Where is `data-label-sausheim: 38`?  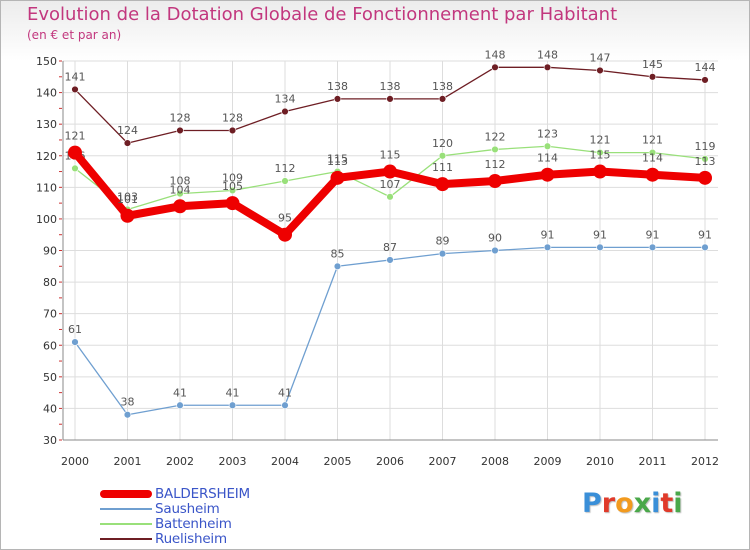 data-label-sausheim: 38 is located at coordinates (128, 402).